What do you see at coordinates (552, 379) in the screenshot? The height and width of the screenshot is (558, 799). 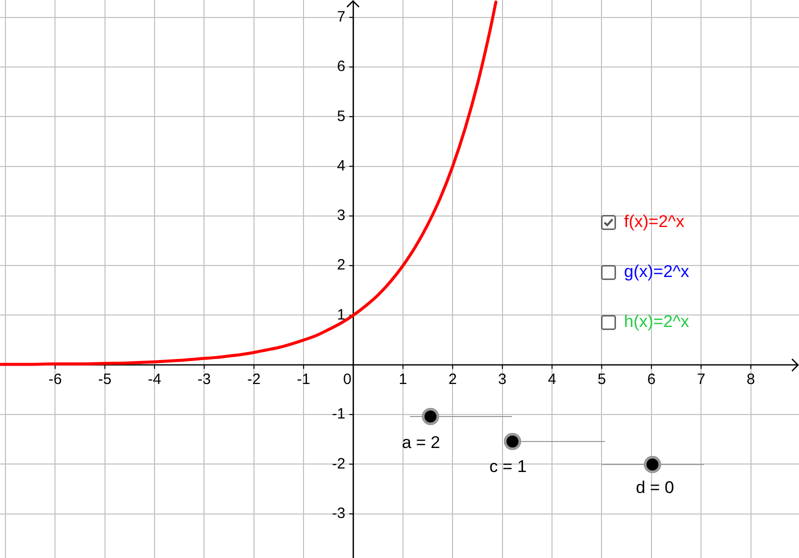 I see `x-tick-label: 4` at bounding box center [552, 379].